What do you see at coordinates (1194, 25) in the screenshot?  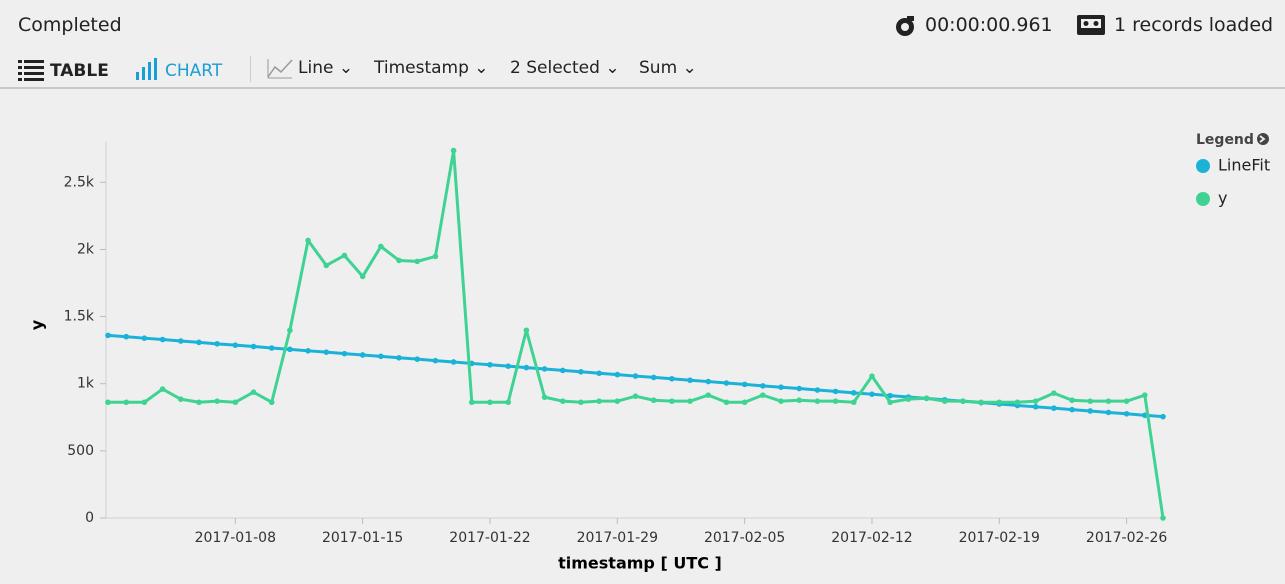 I see `records-loaded: 1 records loaded` at bounding box center [1194, 25].